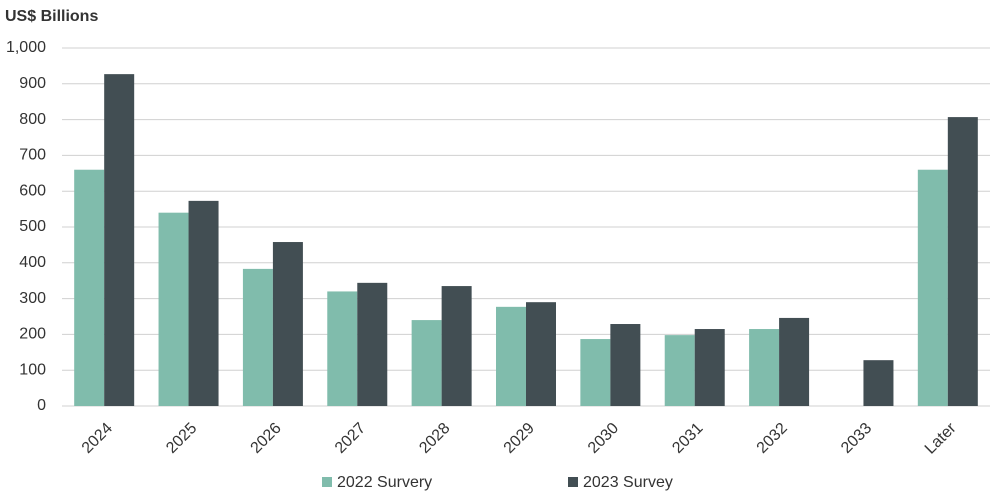 The width and height of the screenshot is (1000, 501). I want to click on y-tick-label: 500, so click(32, 226).